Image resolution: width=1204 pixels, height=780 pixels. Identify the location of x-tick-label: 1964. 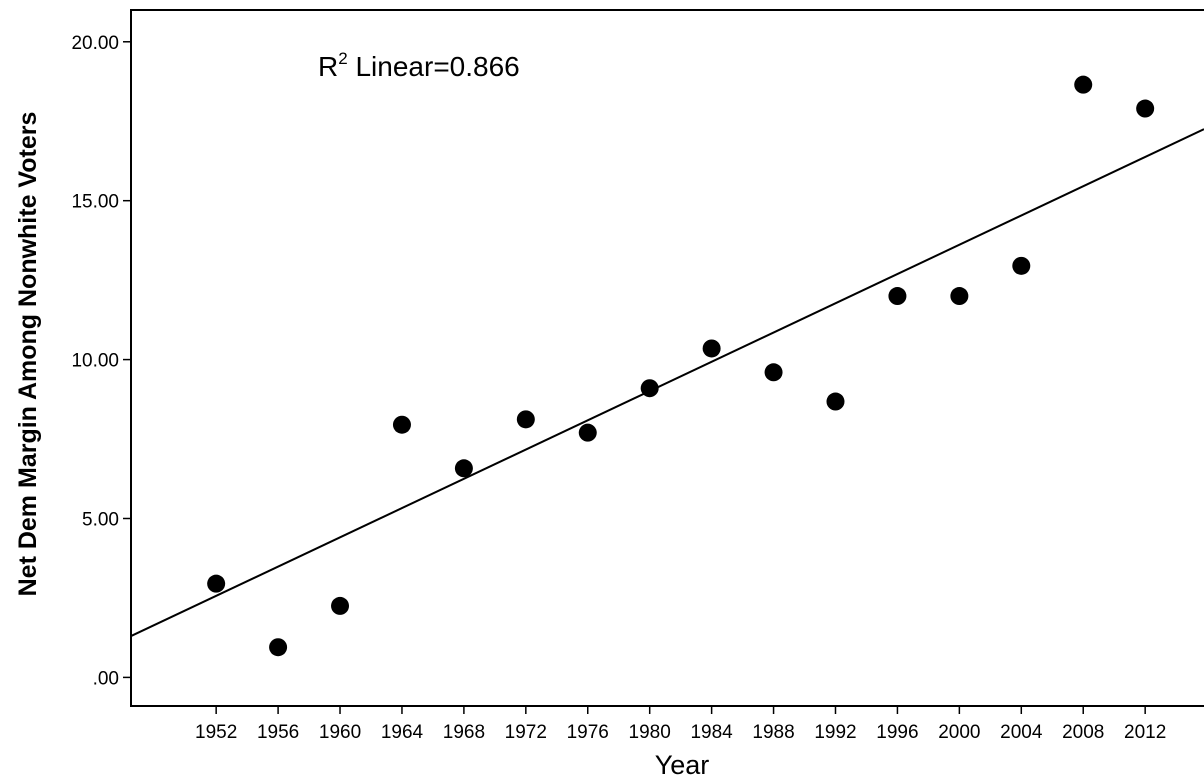
(402, 732).